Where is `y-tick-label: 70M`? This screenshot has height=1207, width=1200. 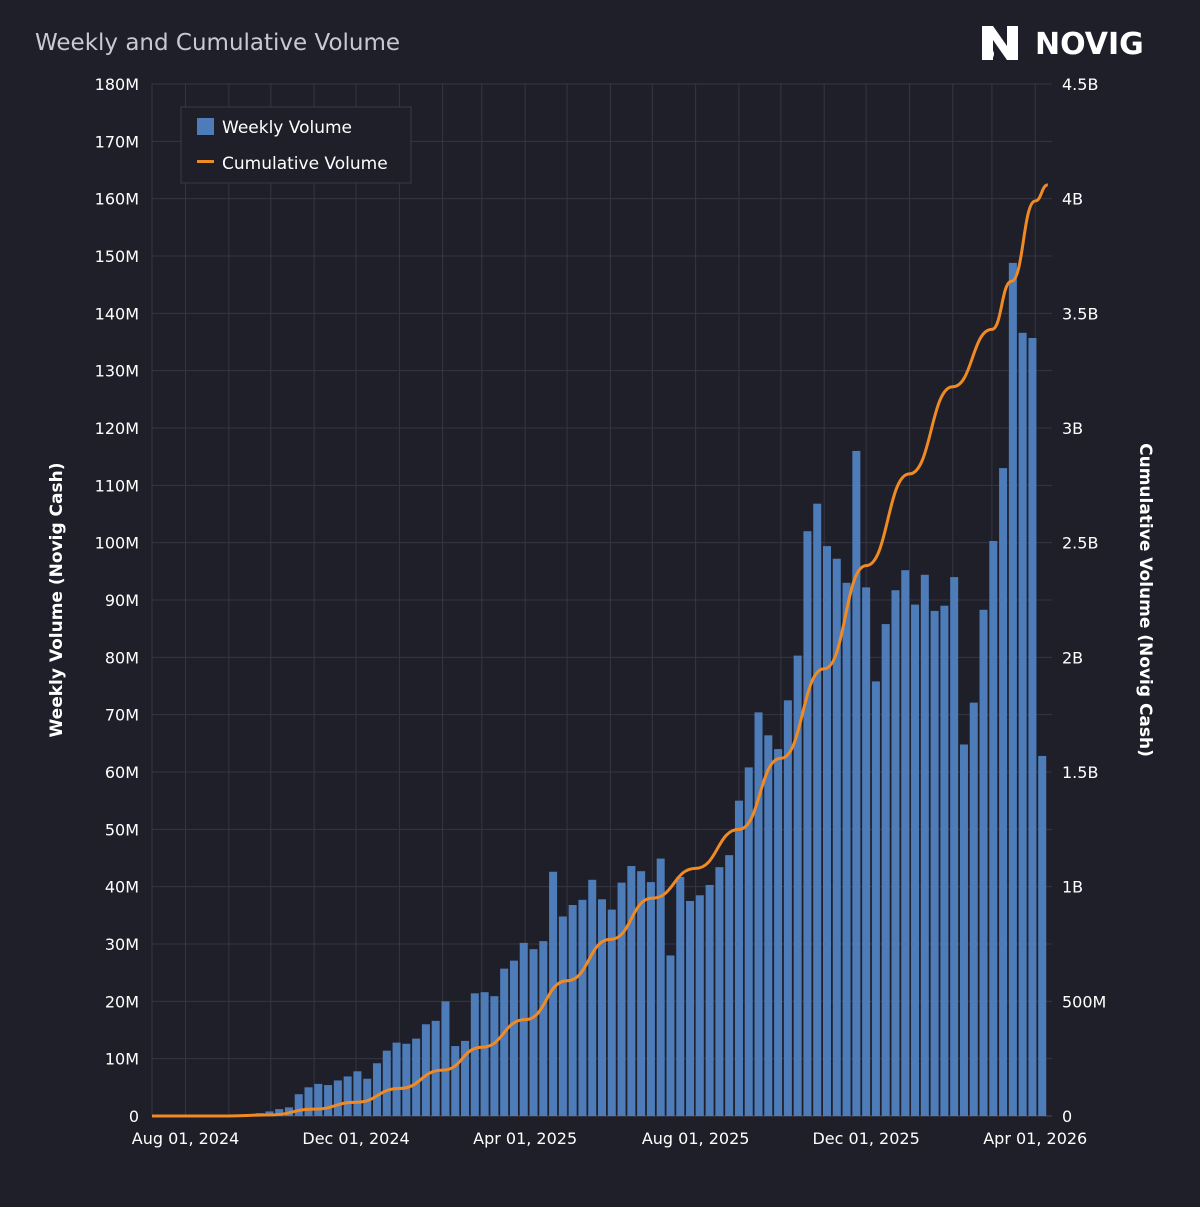
y-tick-label: 70M is located at coordinates (122, 715).